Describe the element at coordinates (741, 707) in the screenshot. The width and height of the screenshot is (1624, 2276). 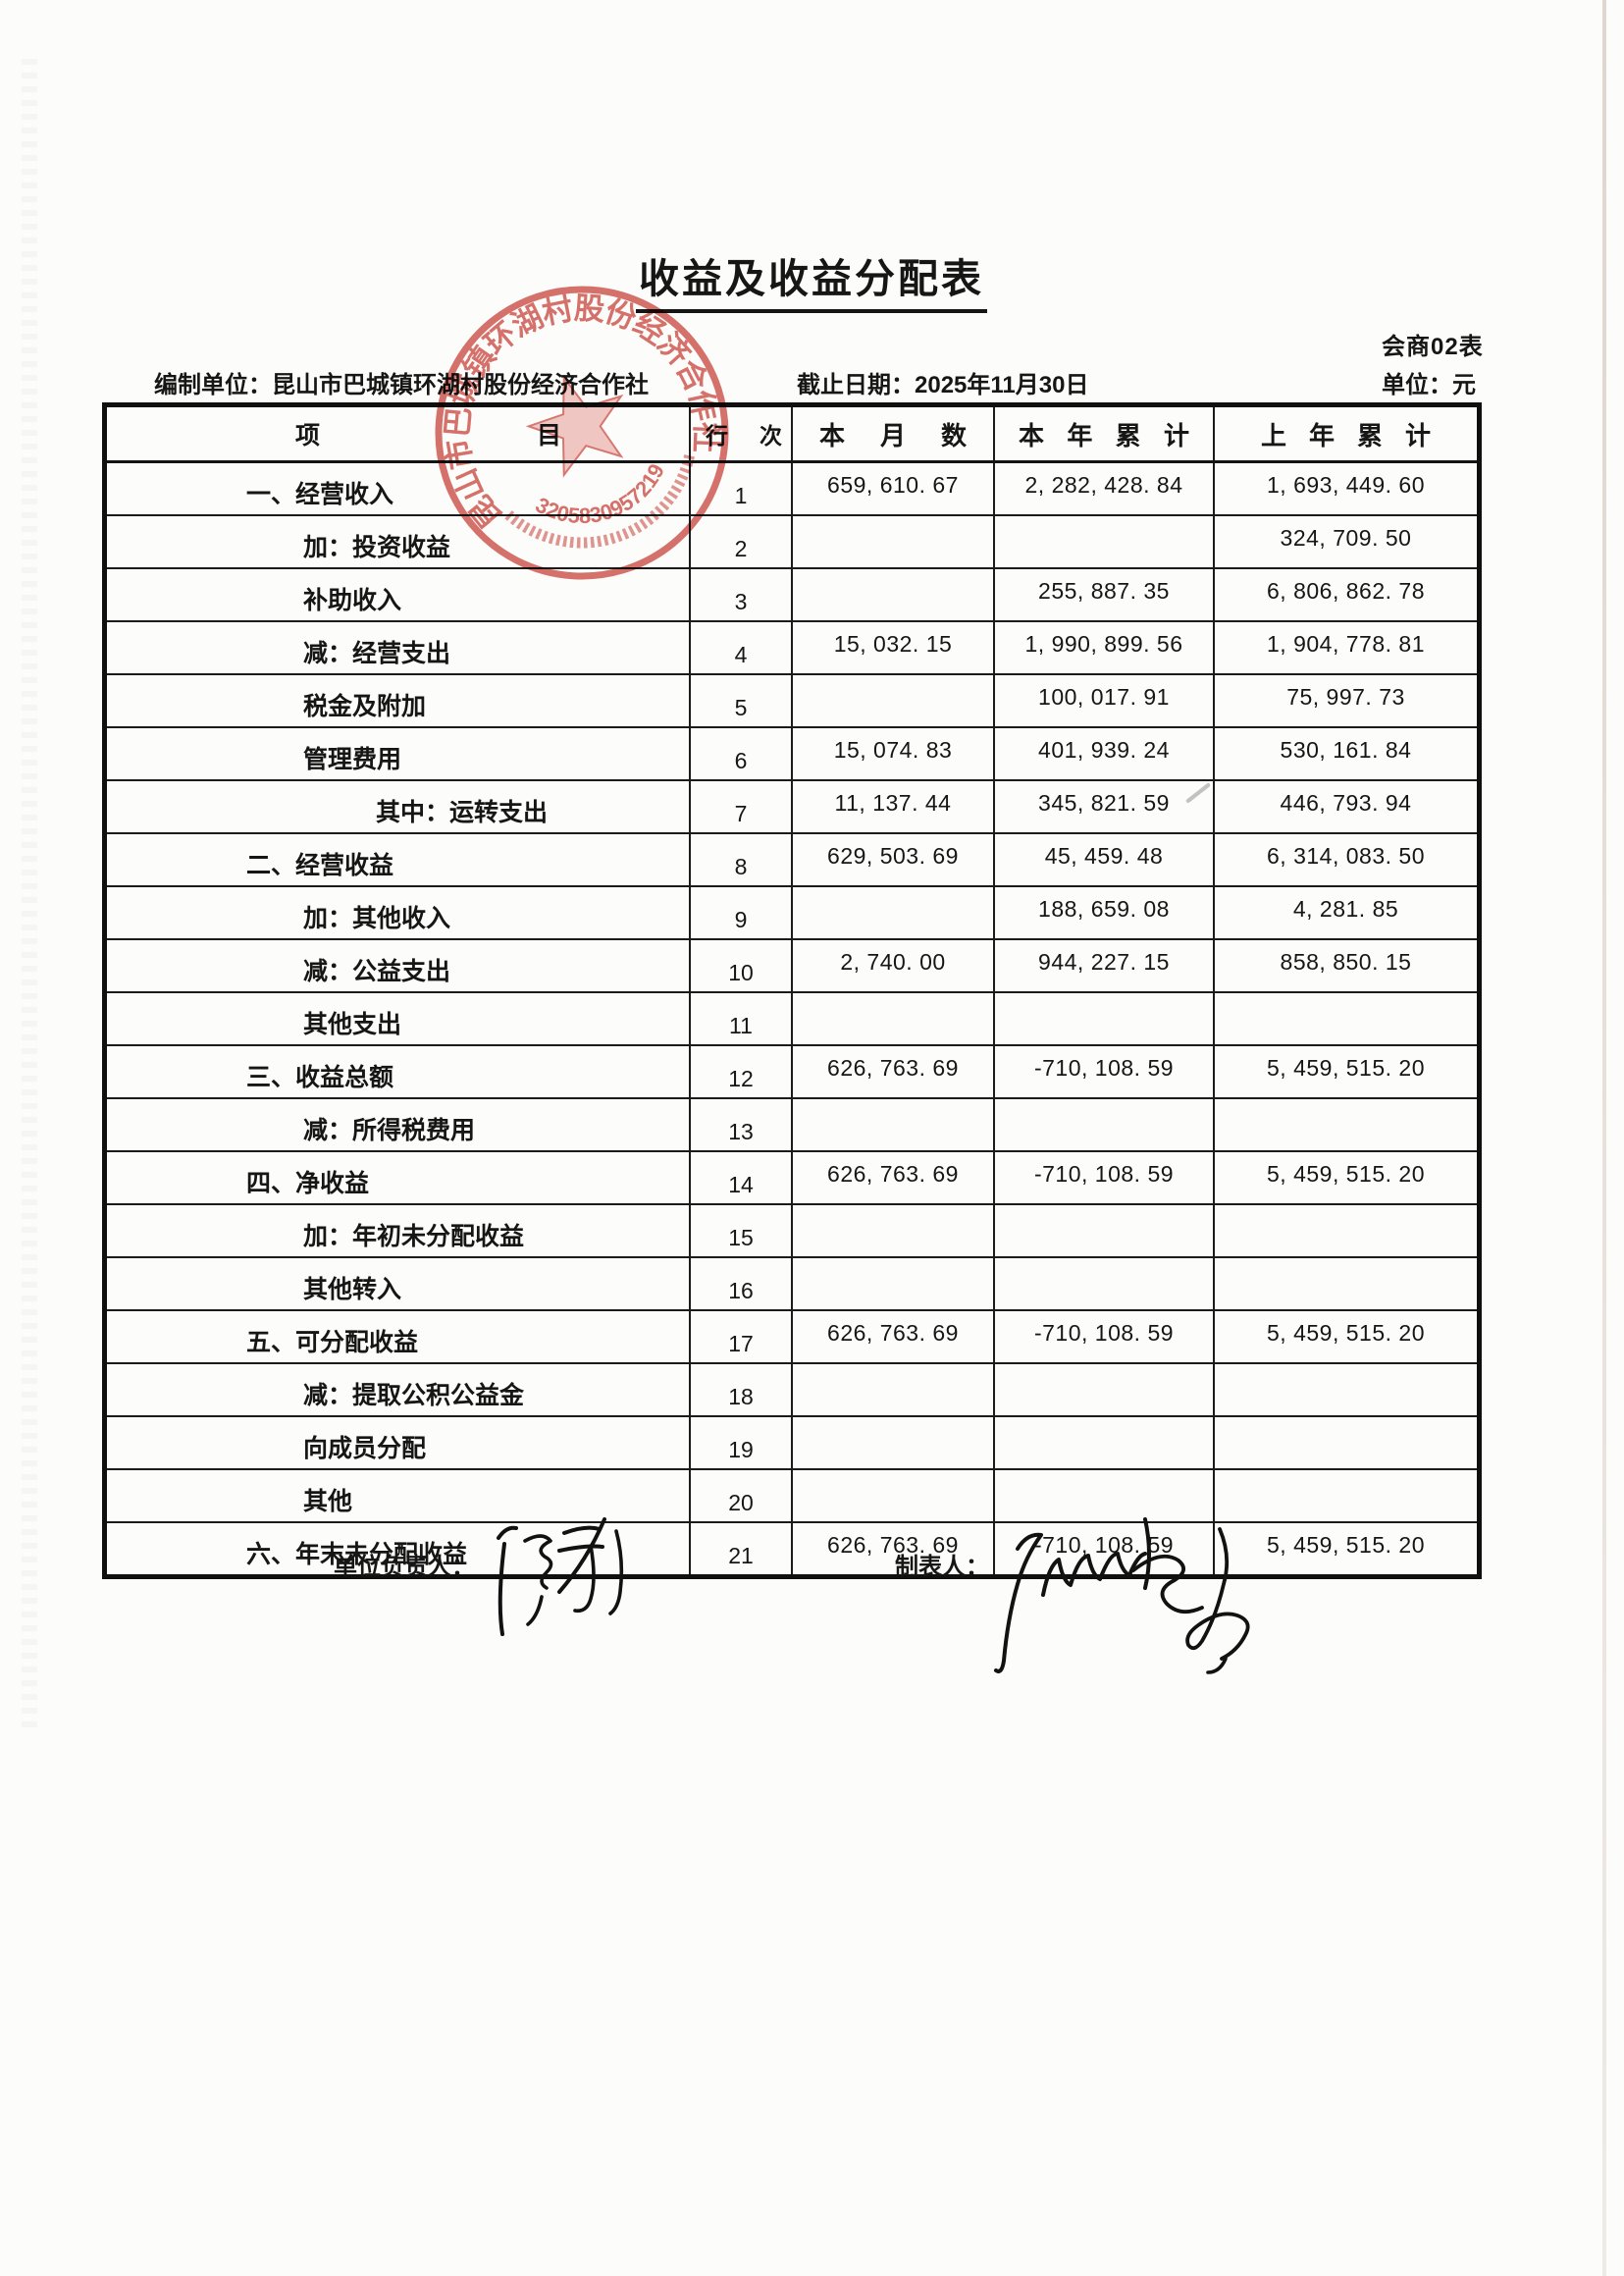
I see `row-number-cell-text: 5` at that location.